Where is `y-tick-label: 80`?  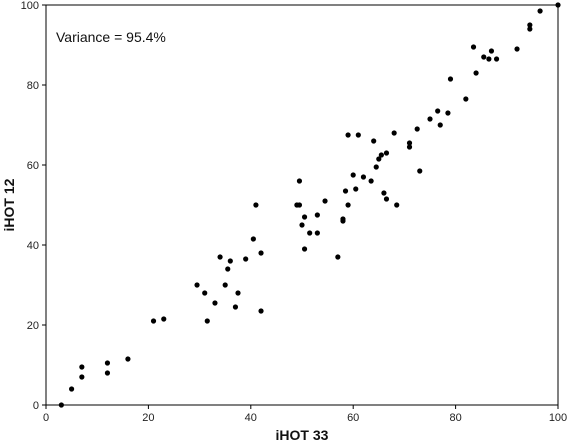
y-tick-label: 80 is located at coordinates (33, 86).